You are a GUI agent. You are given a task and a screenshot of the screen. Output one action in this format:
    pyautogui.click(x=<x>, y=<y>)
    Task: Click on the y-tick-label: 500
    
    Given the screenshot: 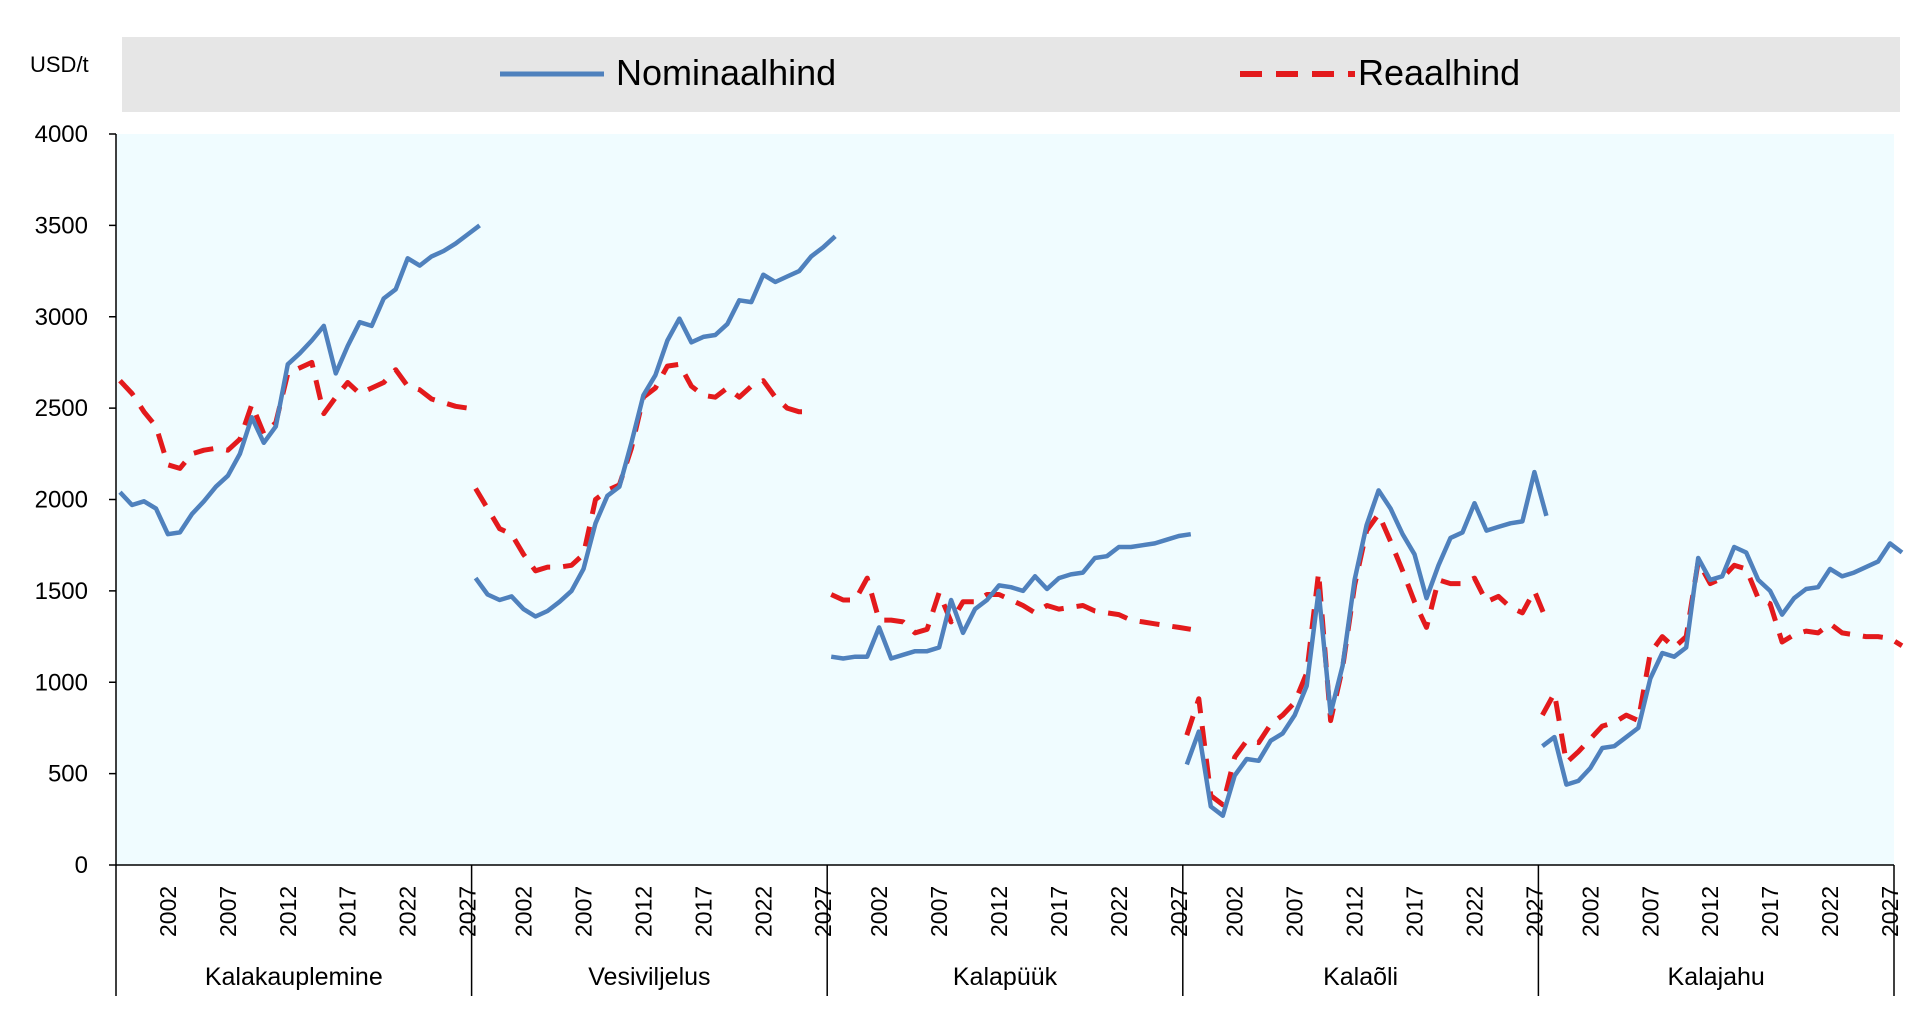 What is the action you would take?
    pyautogui.click(x=68, y=774)
    